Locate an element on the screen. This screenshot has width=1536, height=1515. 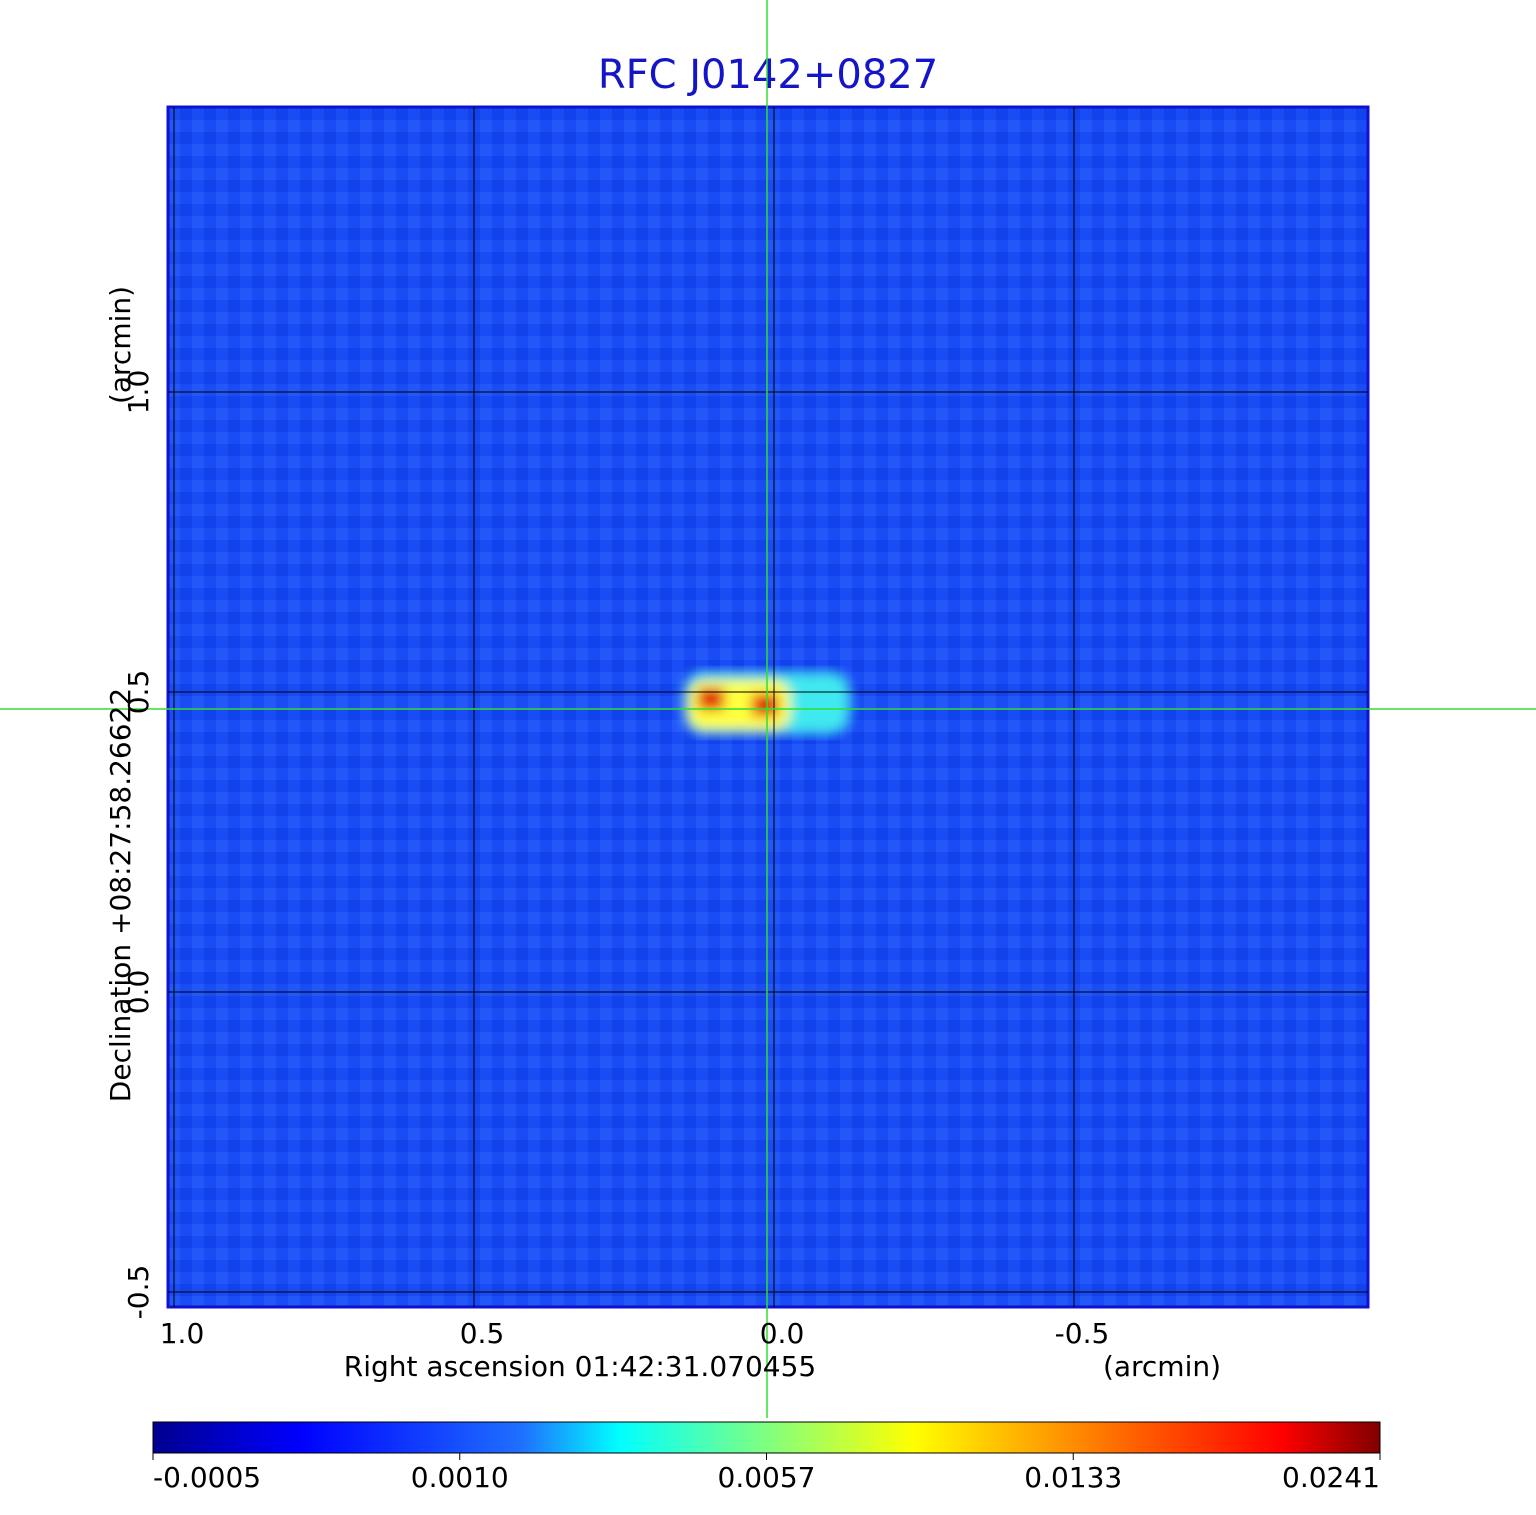
x-tick-label: 0.5 is located at coordinates (482, 1333).